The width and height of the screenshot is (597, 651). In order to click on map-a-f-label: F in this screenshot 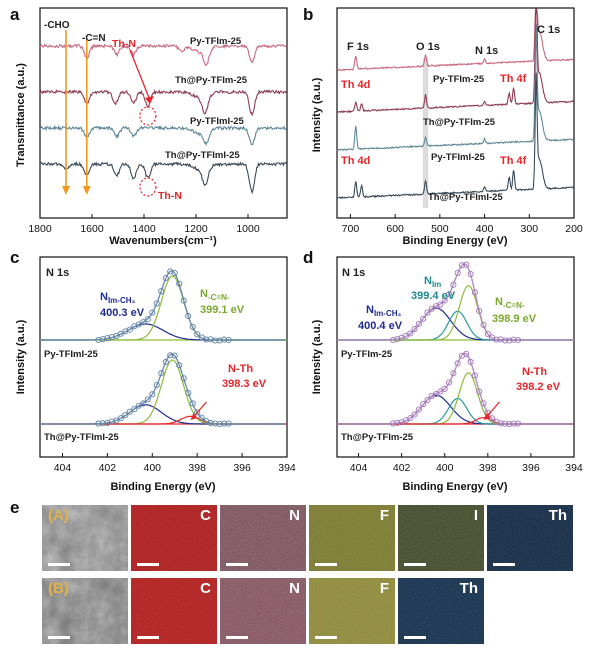, I will do `click(384, 515)`.